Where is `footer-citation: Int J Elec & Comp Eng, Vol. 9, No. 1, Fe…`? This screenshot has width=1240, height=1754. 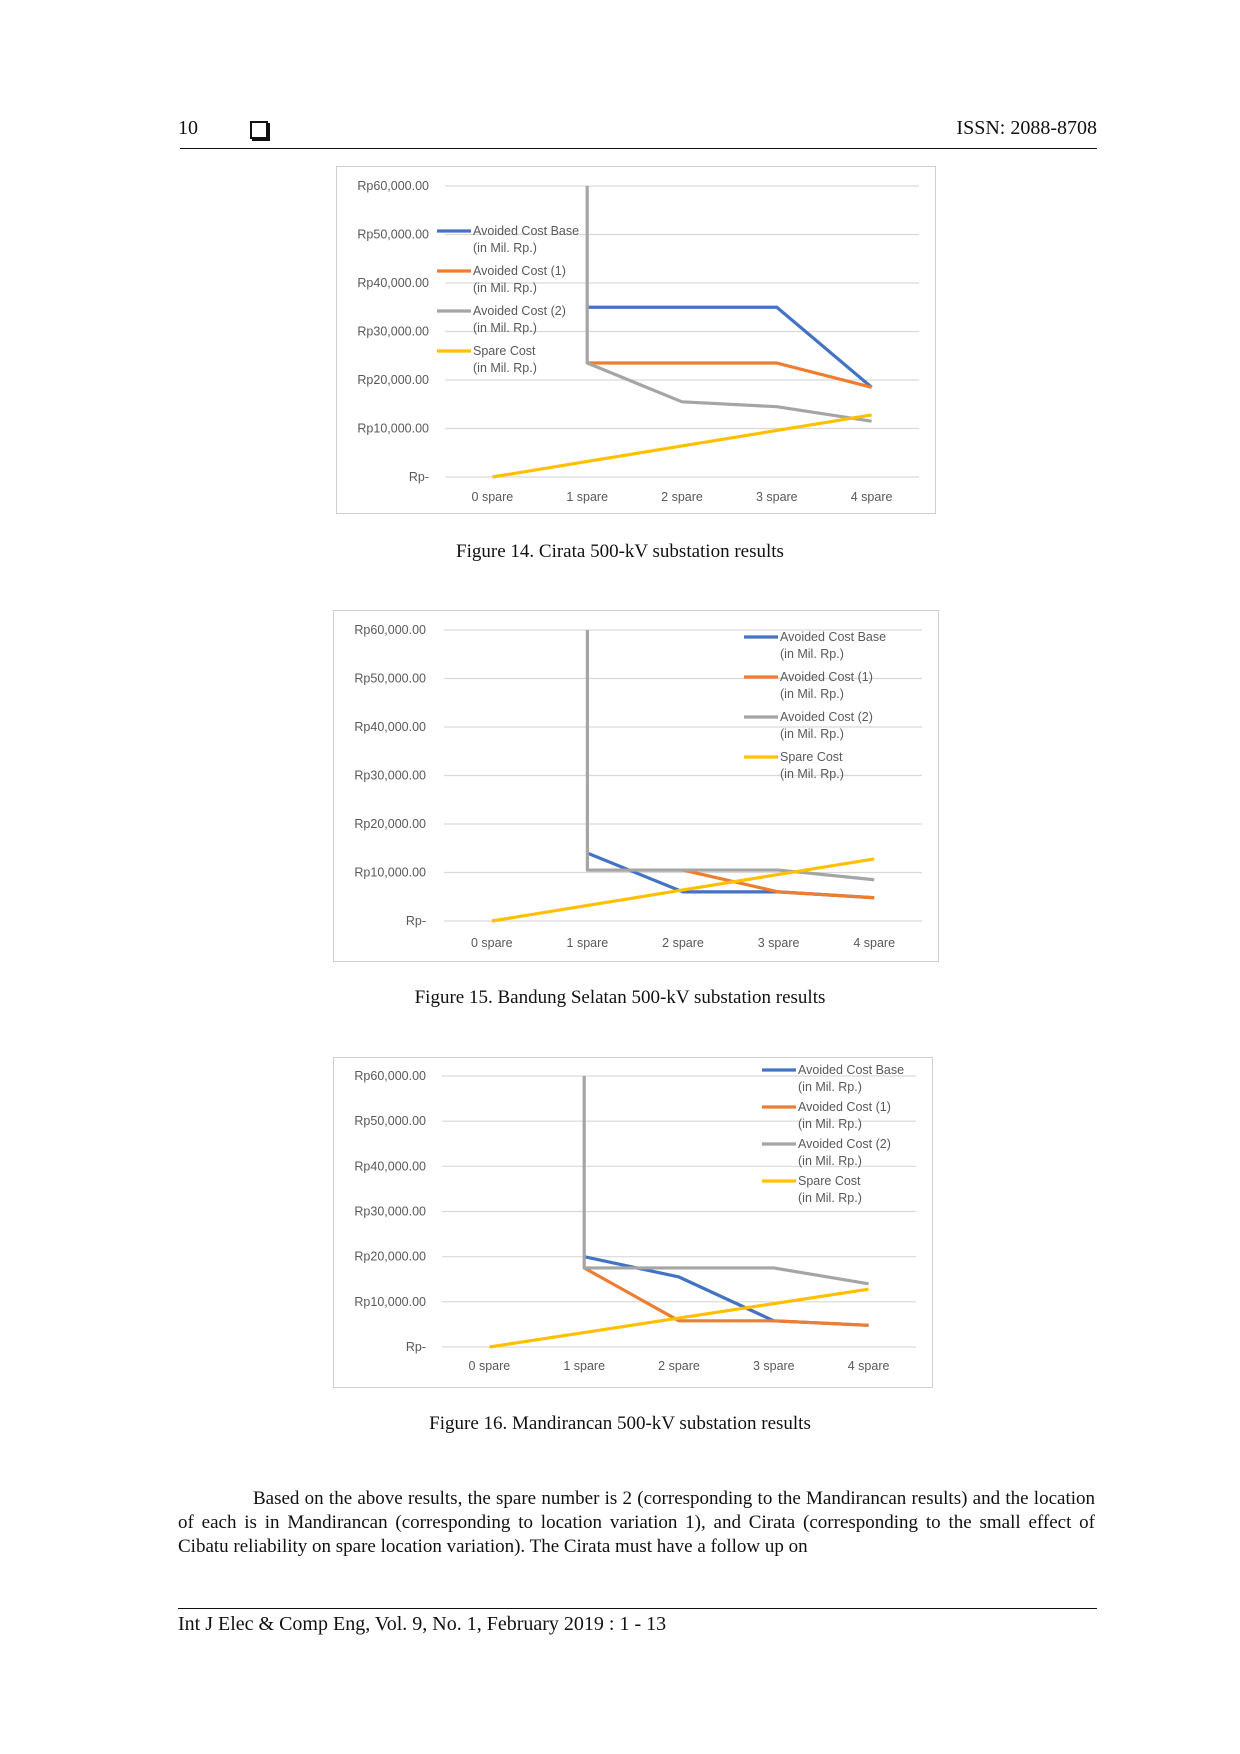
footer-citation: Int J Elec & Comp Eng, Vol. 9, No. 1, Fe… is located at coordinates (422, 1624).